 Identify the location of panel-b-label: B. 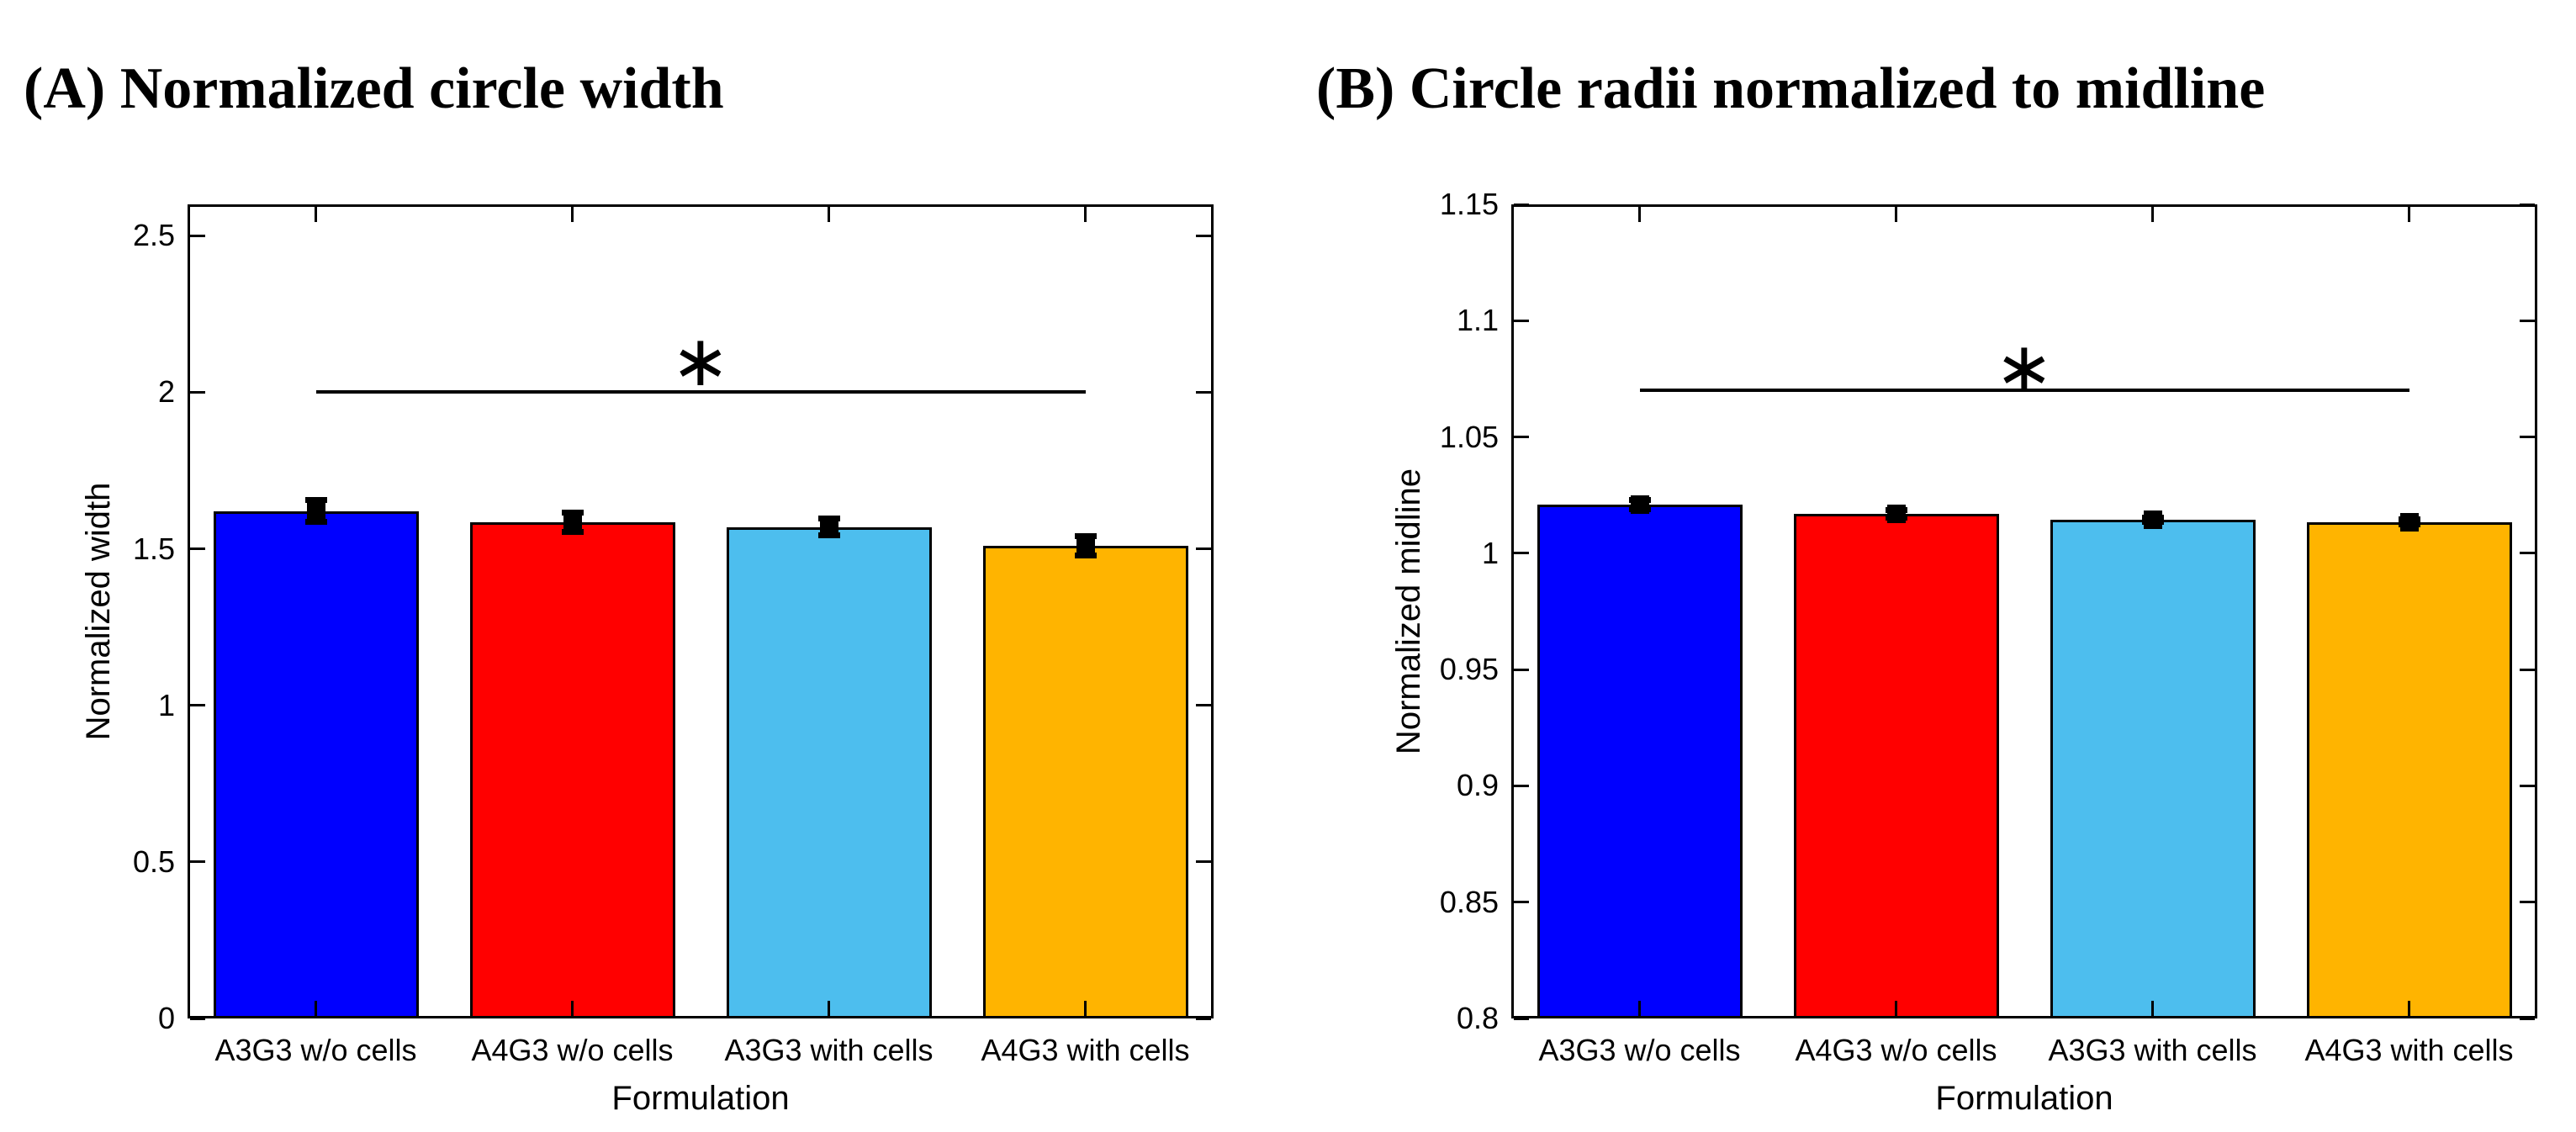
(1356, 89).